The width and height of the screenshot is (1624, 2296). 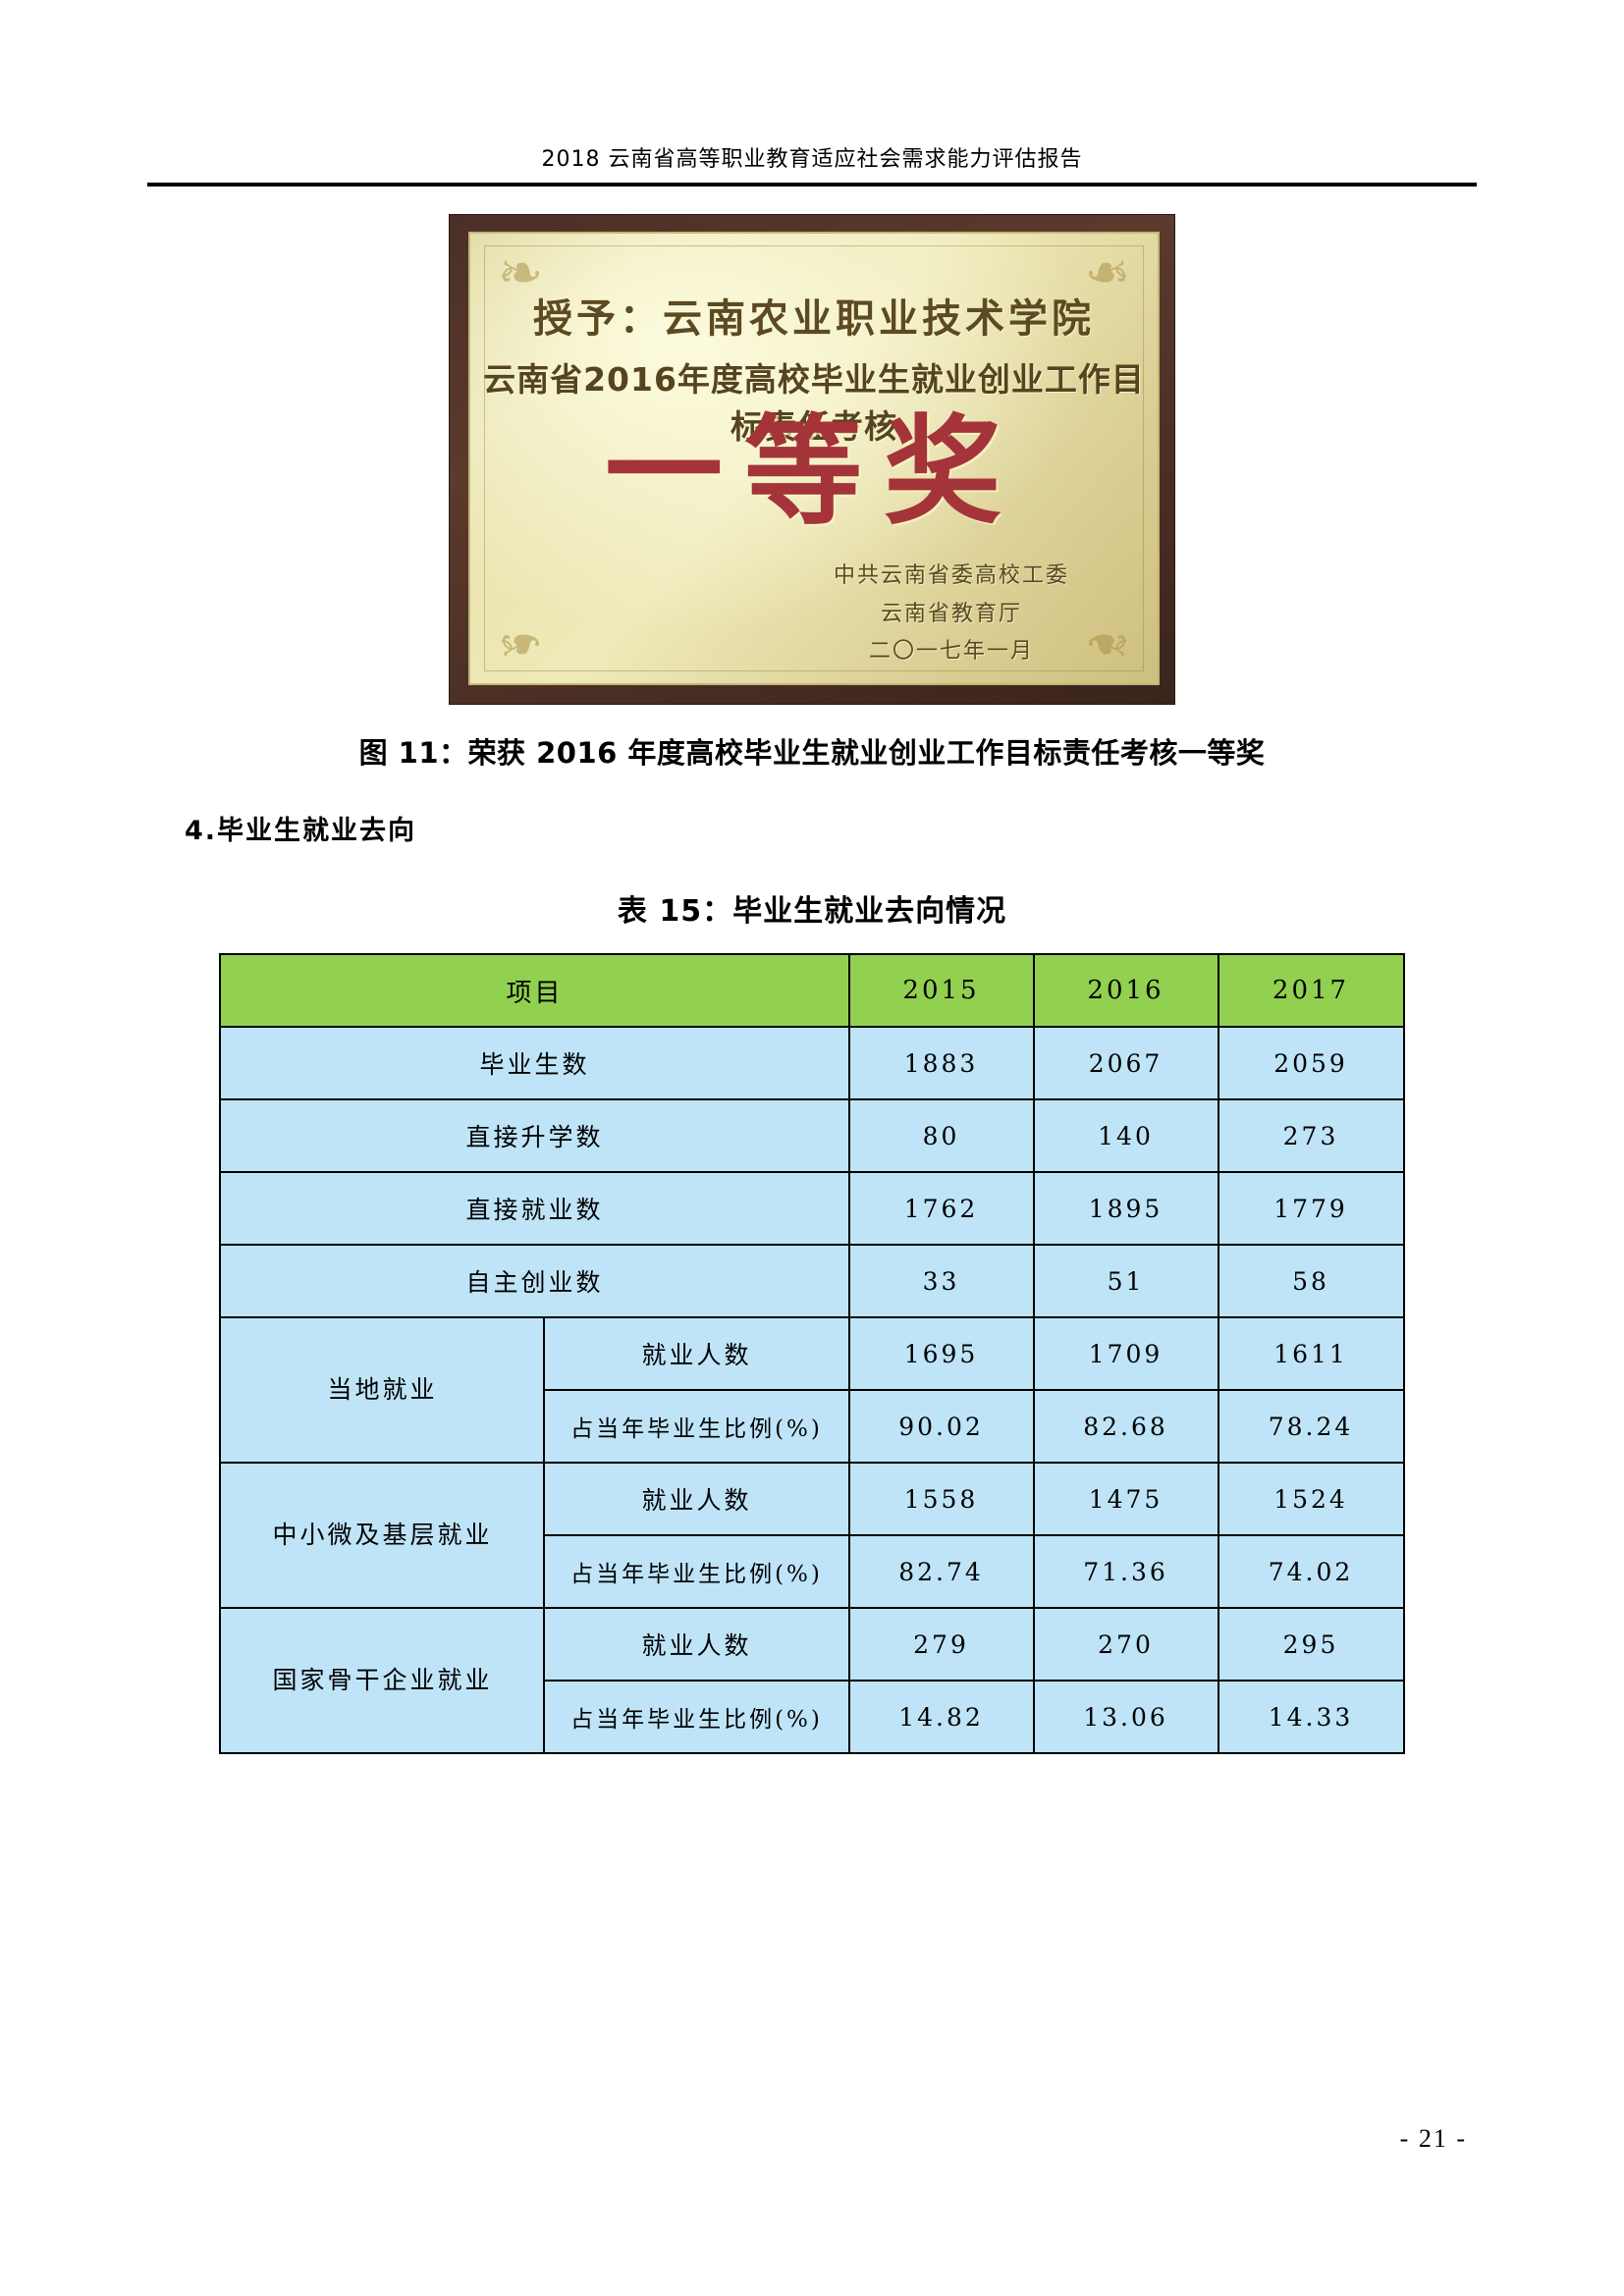 I want to click on cell-2015: 1883, so click(x=941, y=1064).